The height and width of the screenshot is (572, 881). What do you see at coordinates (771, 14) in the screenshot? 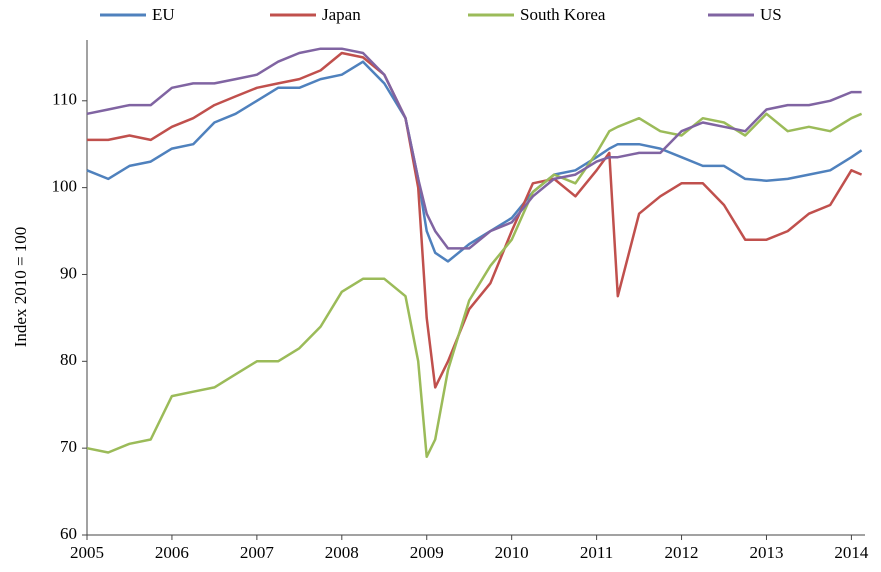
I see `legend-label: US` at bounding box center [771, 14].